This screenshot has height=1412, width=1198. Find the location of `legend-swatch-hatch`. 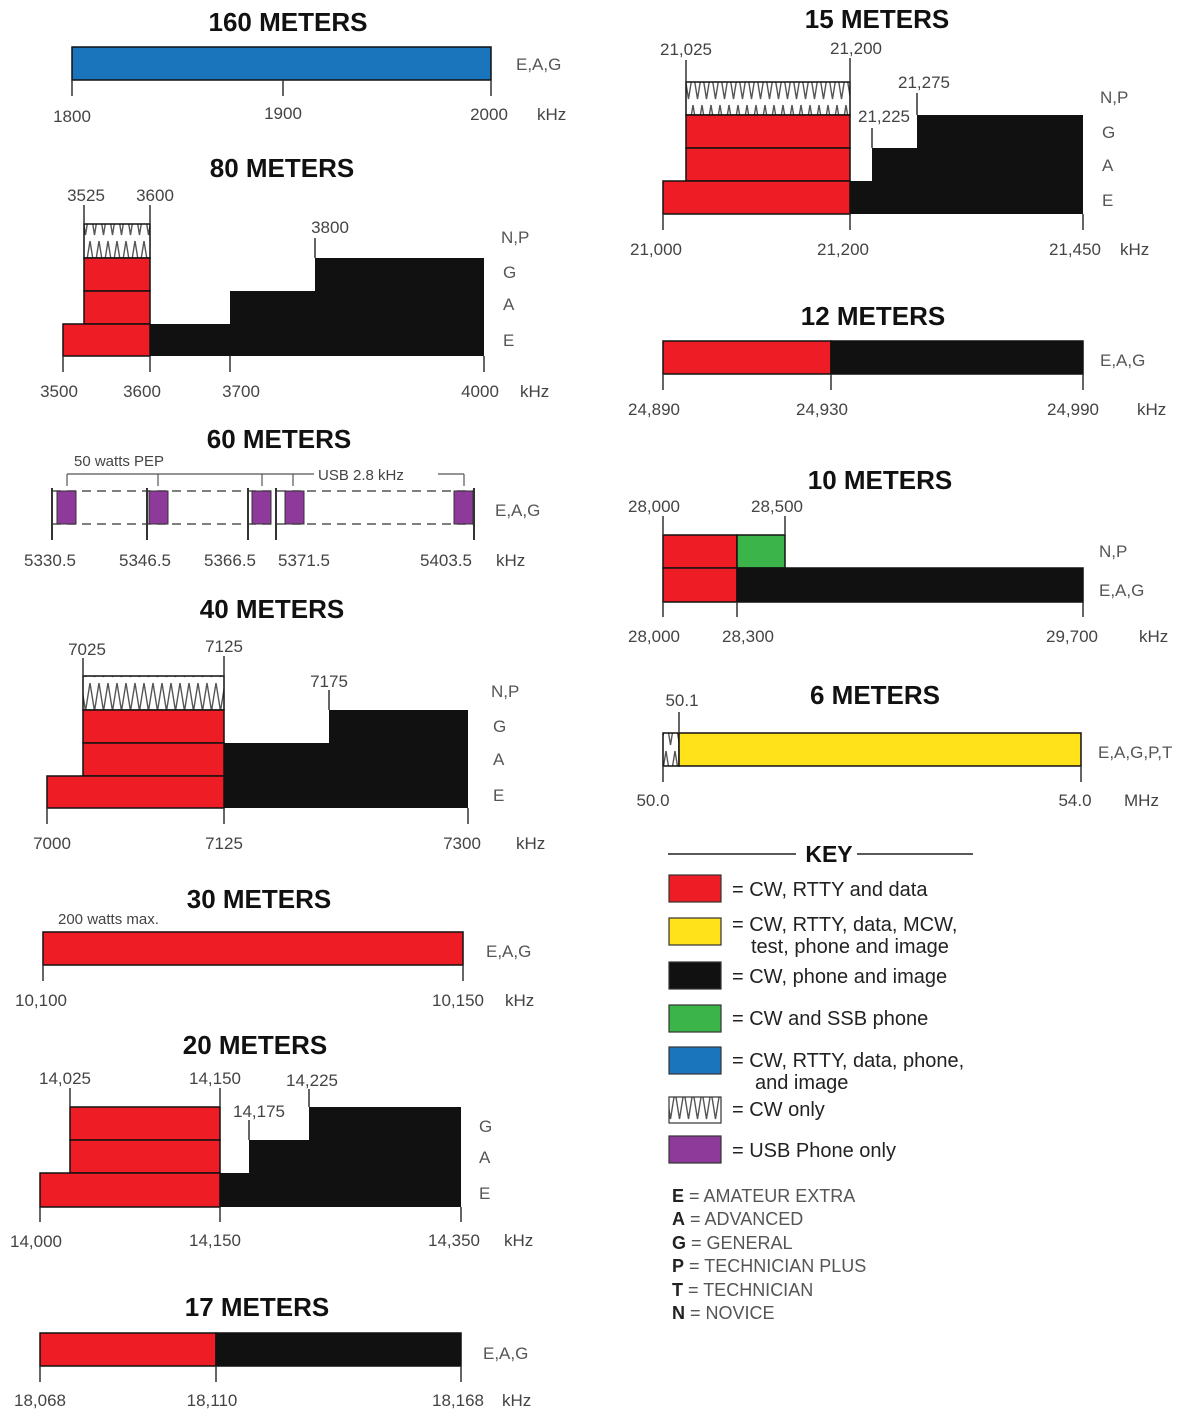

legend-swatch-hatch is located at coordinates (695, 1110).